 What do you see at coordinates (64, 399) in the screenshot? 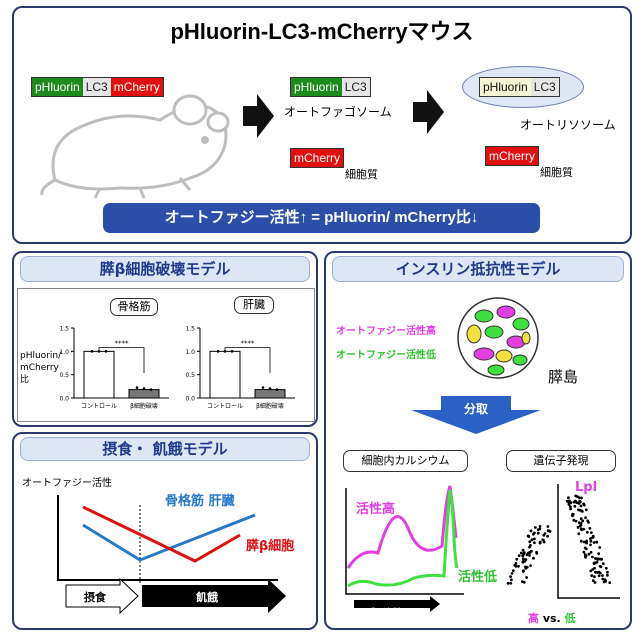
I see `y-tick-label: 0.0` at bounding box center [64, 399].